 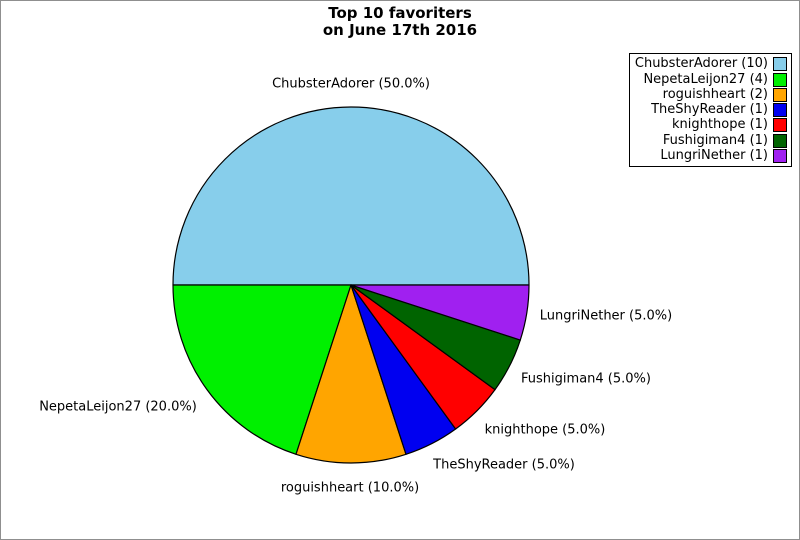 I want to click on slice-label-LungriNether: LungriNether (5.0%), so click(x=606, y=316).